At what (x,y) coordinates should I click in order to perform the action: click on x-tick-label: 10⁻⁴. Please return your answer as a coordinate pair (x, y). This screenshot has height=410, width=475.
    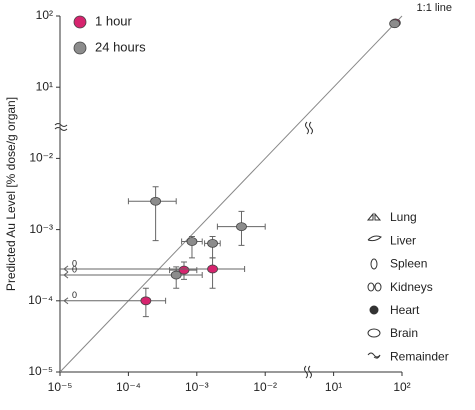
    Looking at the image, I should click on (128, 387).